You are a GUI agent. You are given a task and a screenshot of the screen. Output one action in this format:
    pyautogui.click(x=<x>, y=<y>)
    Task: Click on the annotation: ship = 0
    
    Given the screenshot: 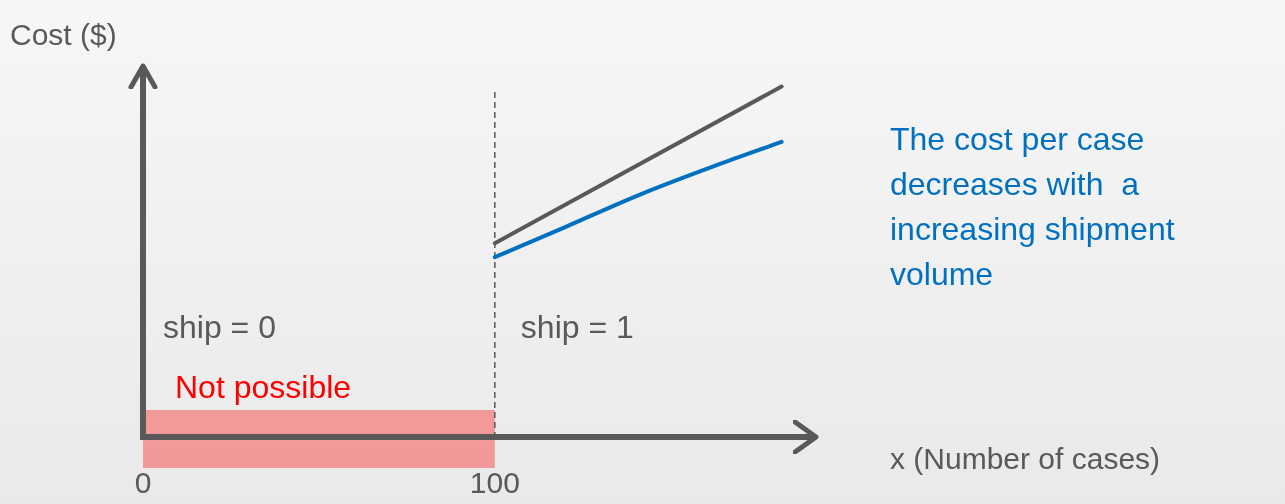 What is the action you would take?
    pyautogui.click(x=219, y=327)
    